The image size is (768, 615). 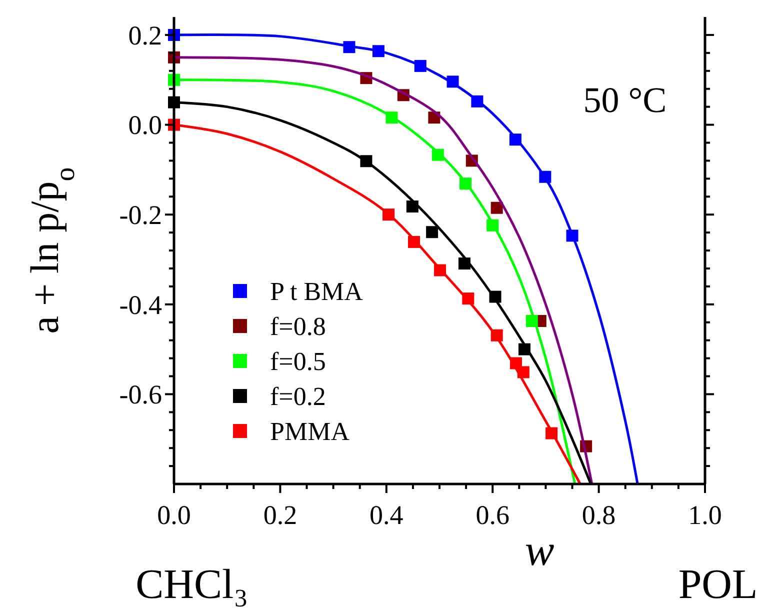 I want to click on x-tick-label: 0.4, so click(x=387, y=515).